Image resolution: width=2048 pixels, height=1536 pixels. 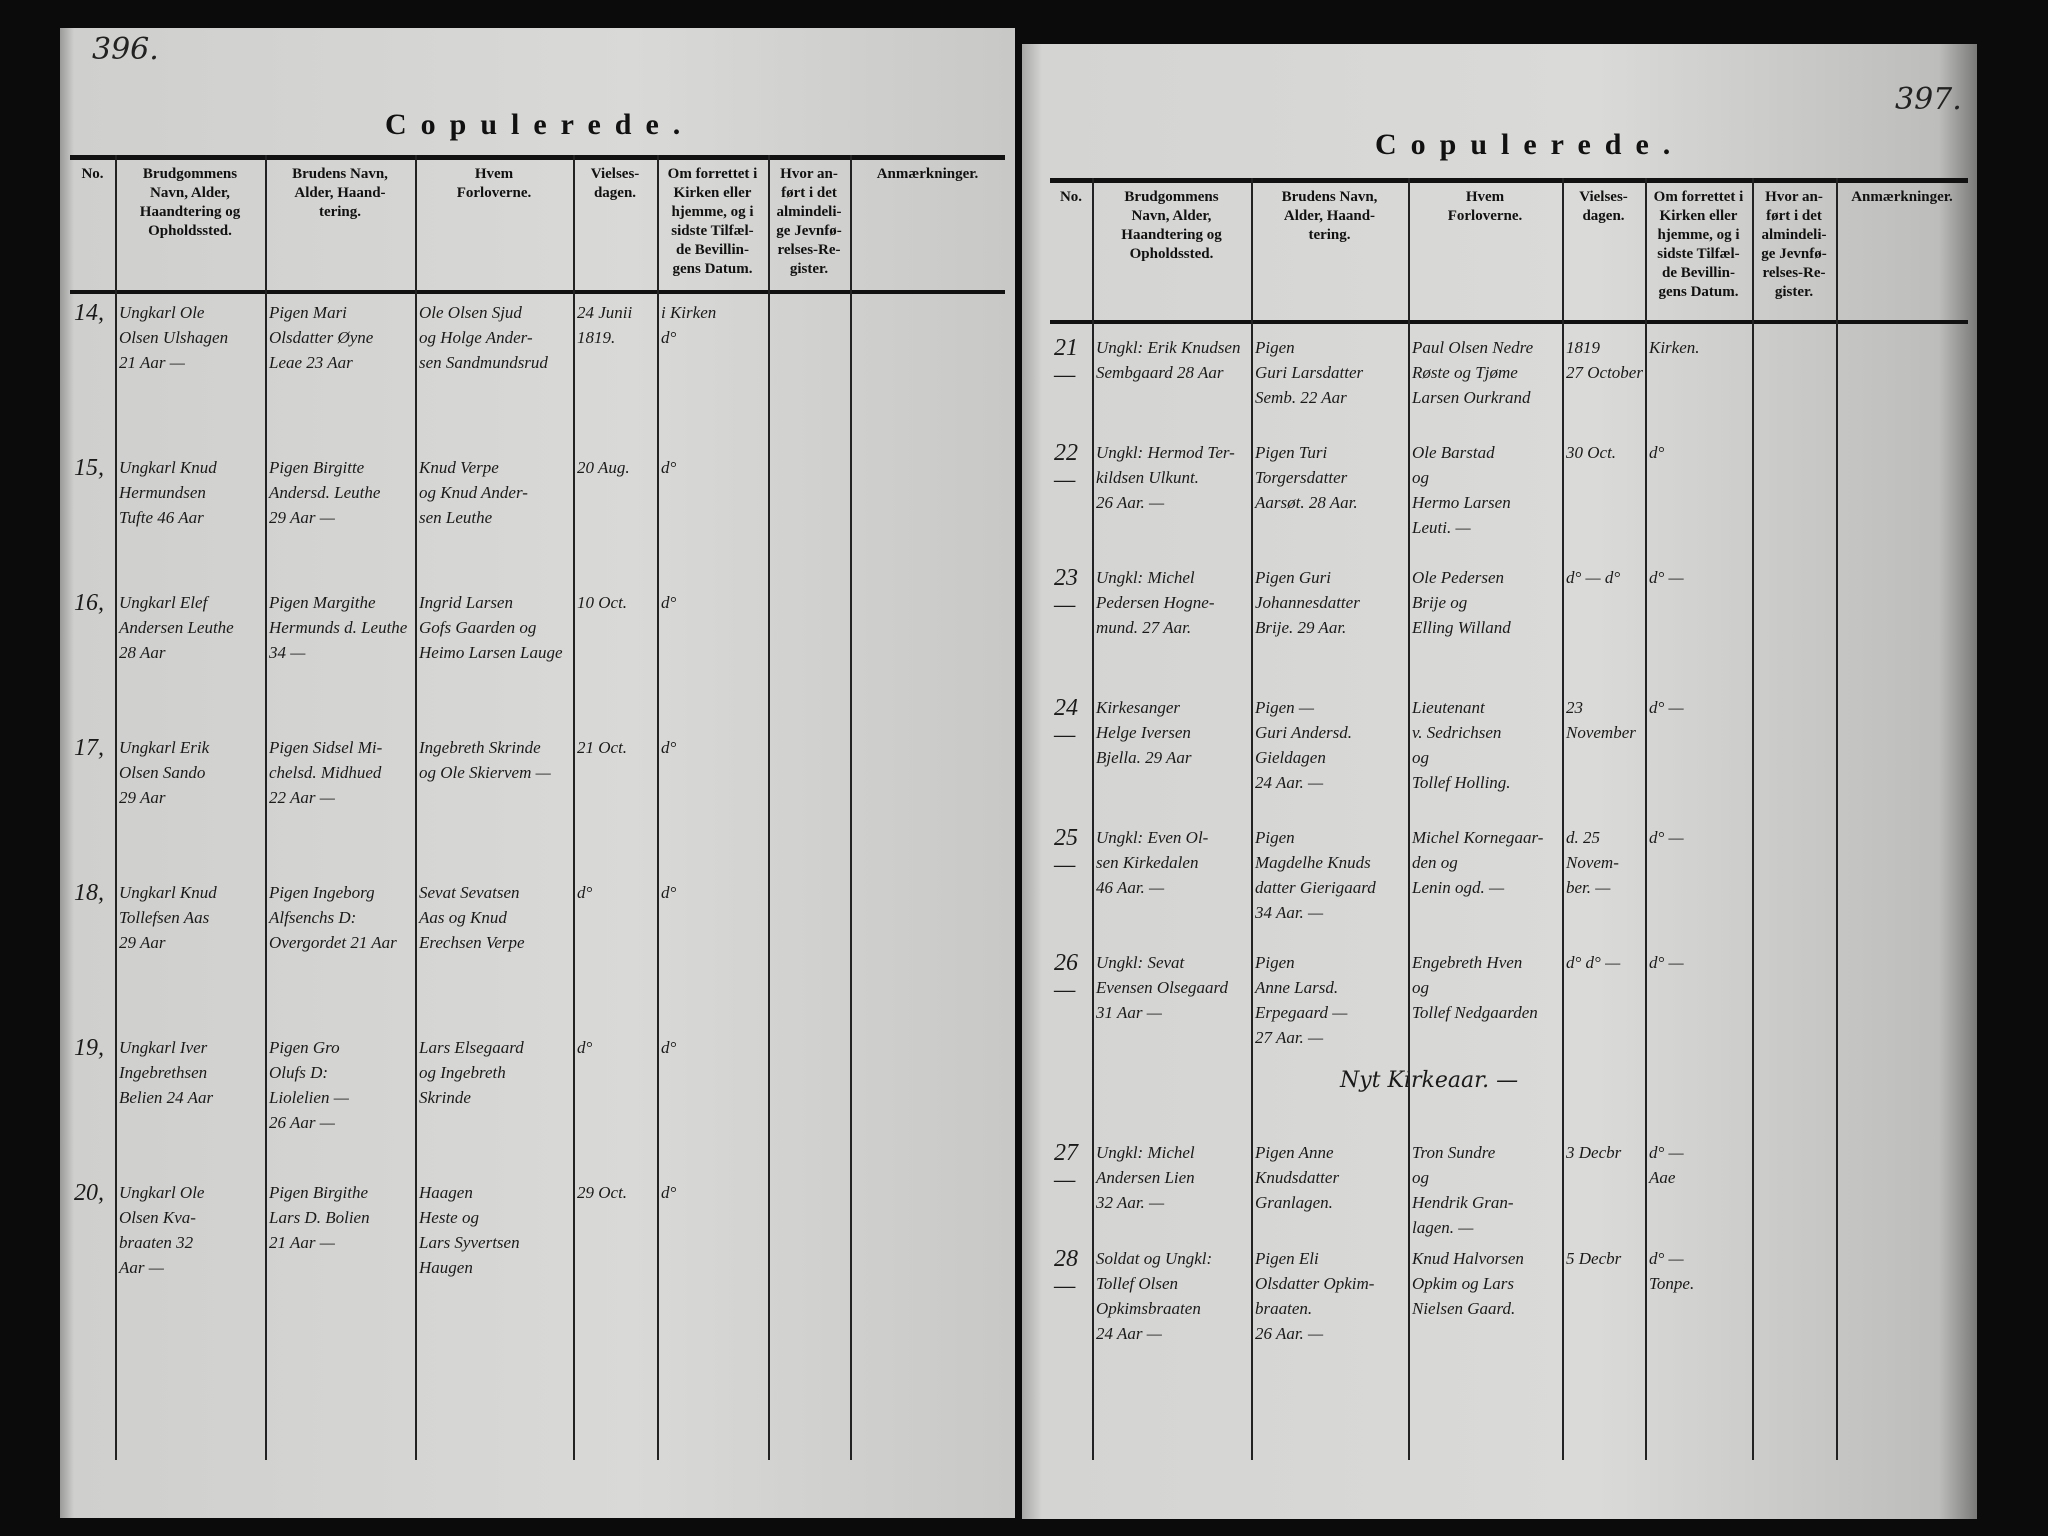 I want to click on entry-no: 21 —, so click(x=1066, y=361).